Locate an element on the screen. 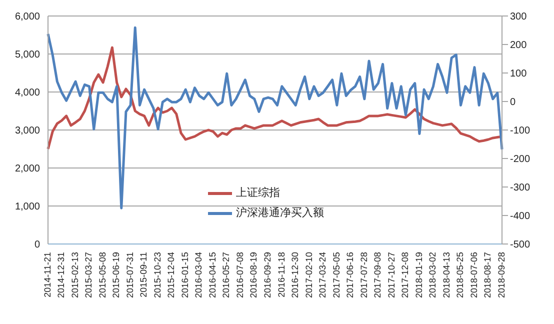 The image size is (554, 324). y2-tick-label: -500 is located at coordinates (520, 245).